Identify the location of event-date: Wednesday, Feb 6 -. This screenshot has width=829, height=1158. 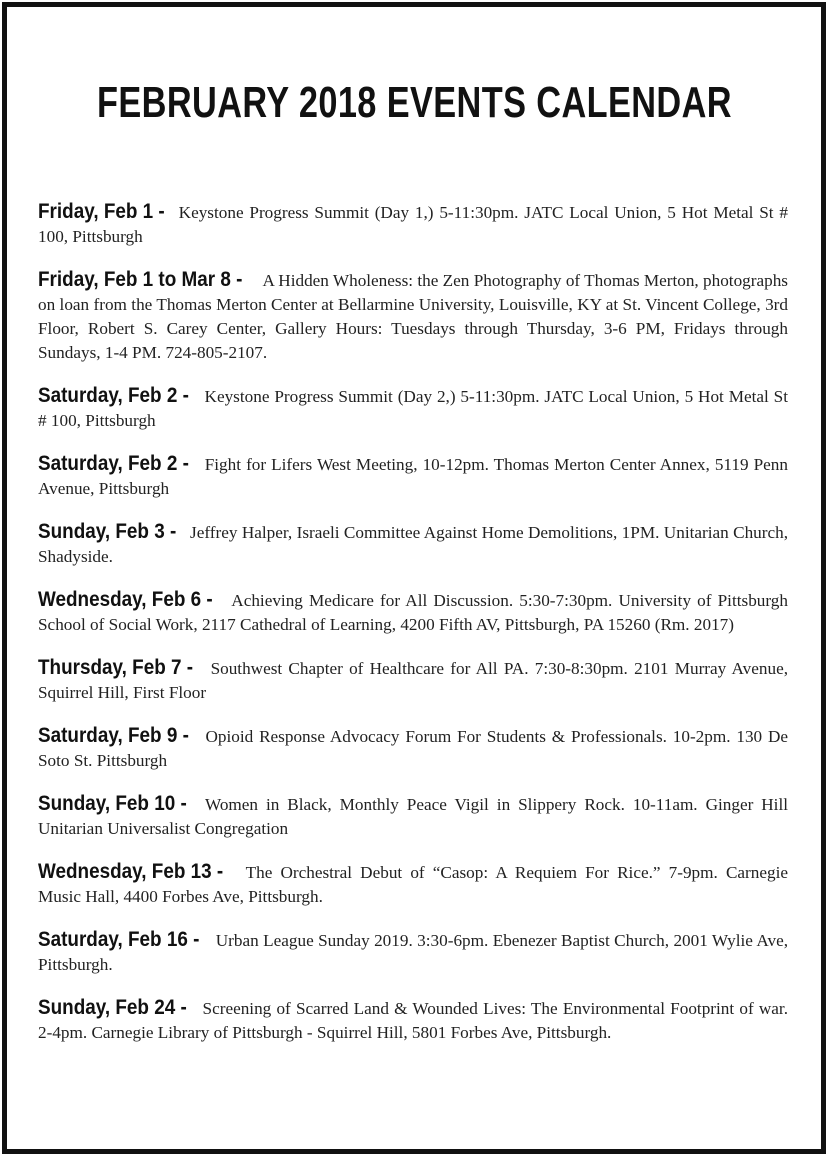
(125, 599).